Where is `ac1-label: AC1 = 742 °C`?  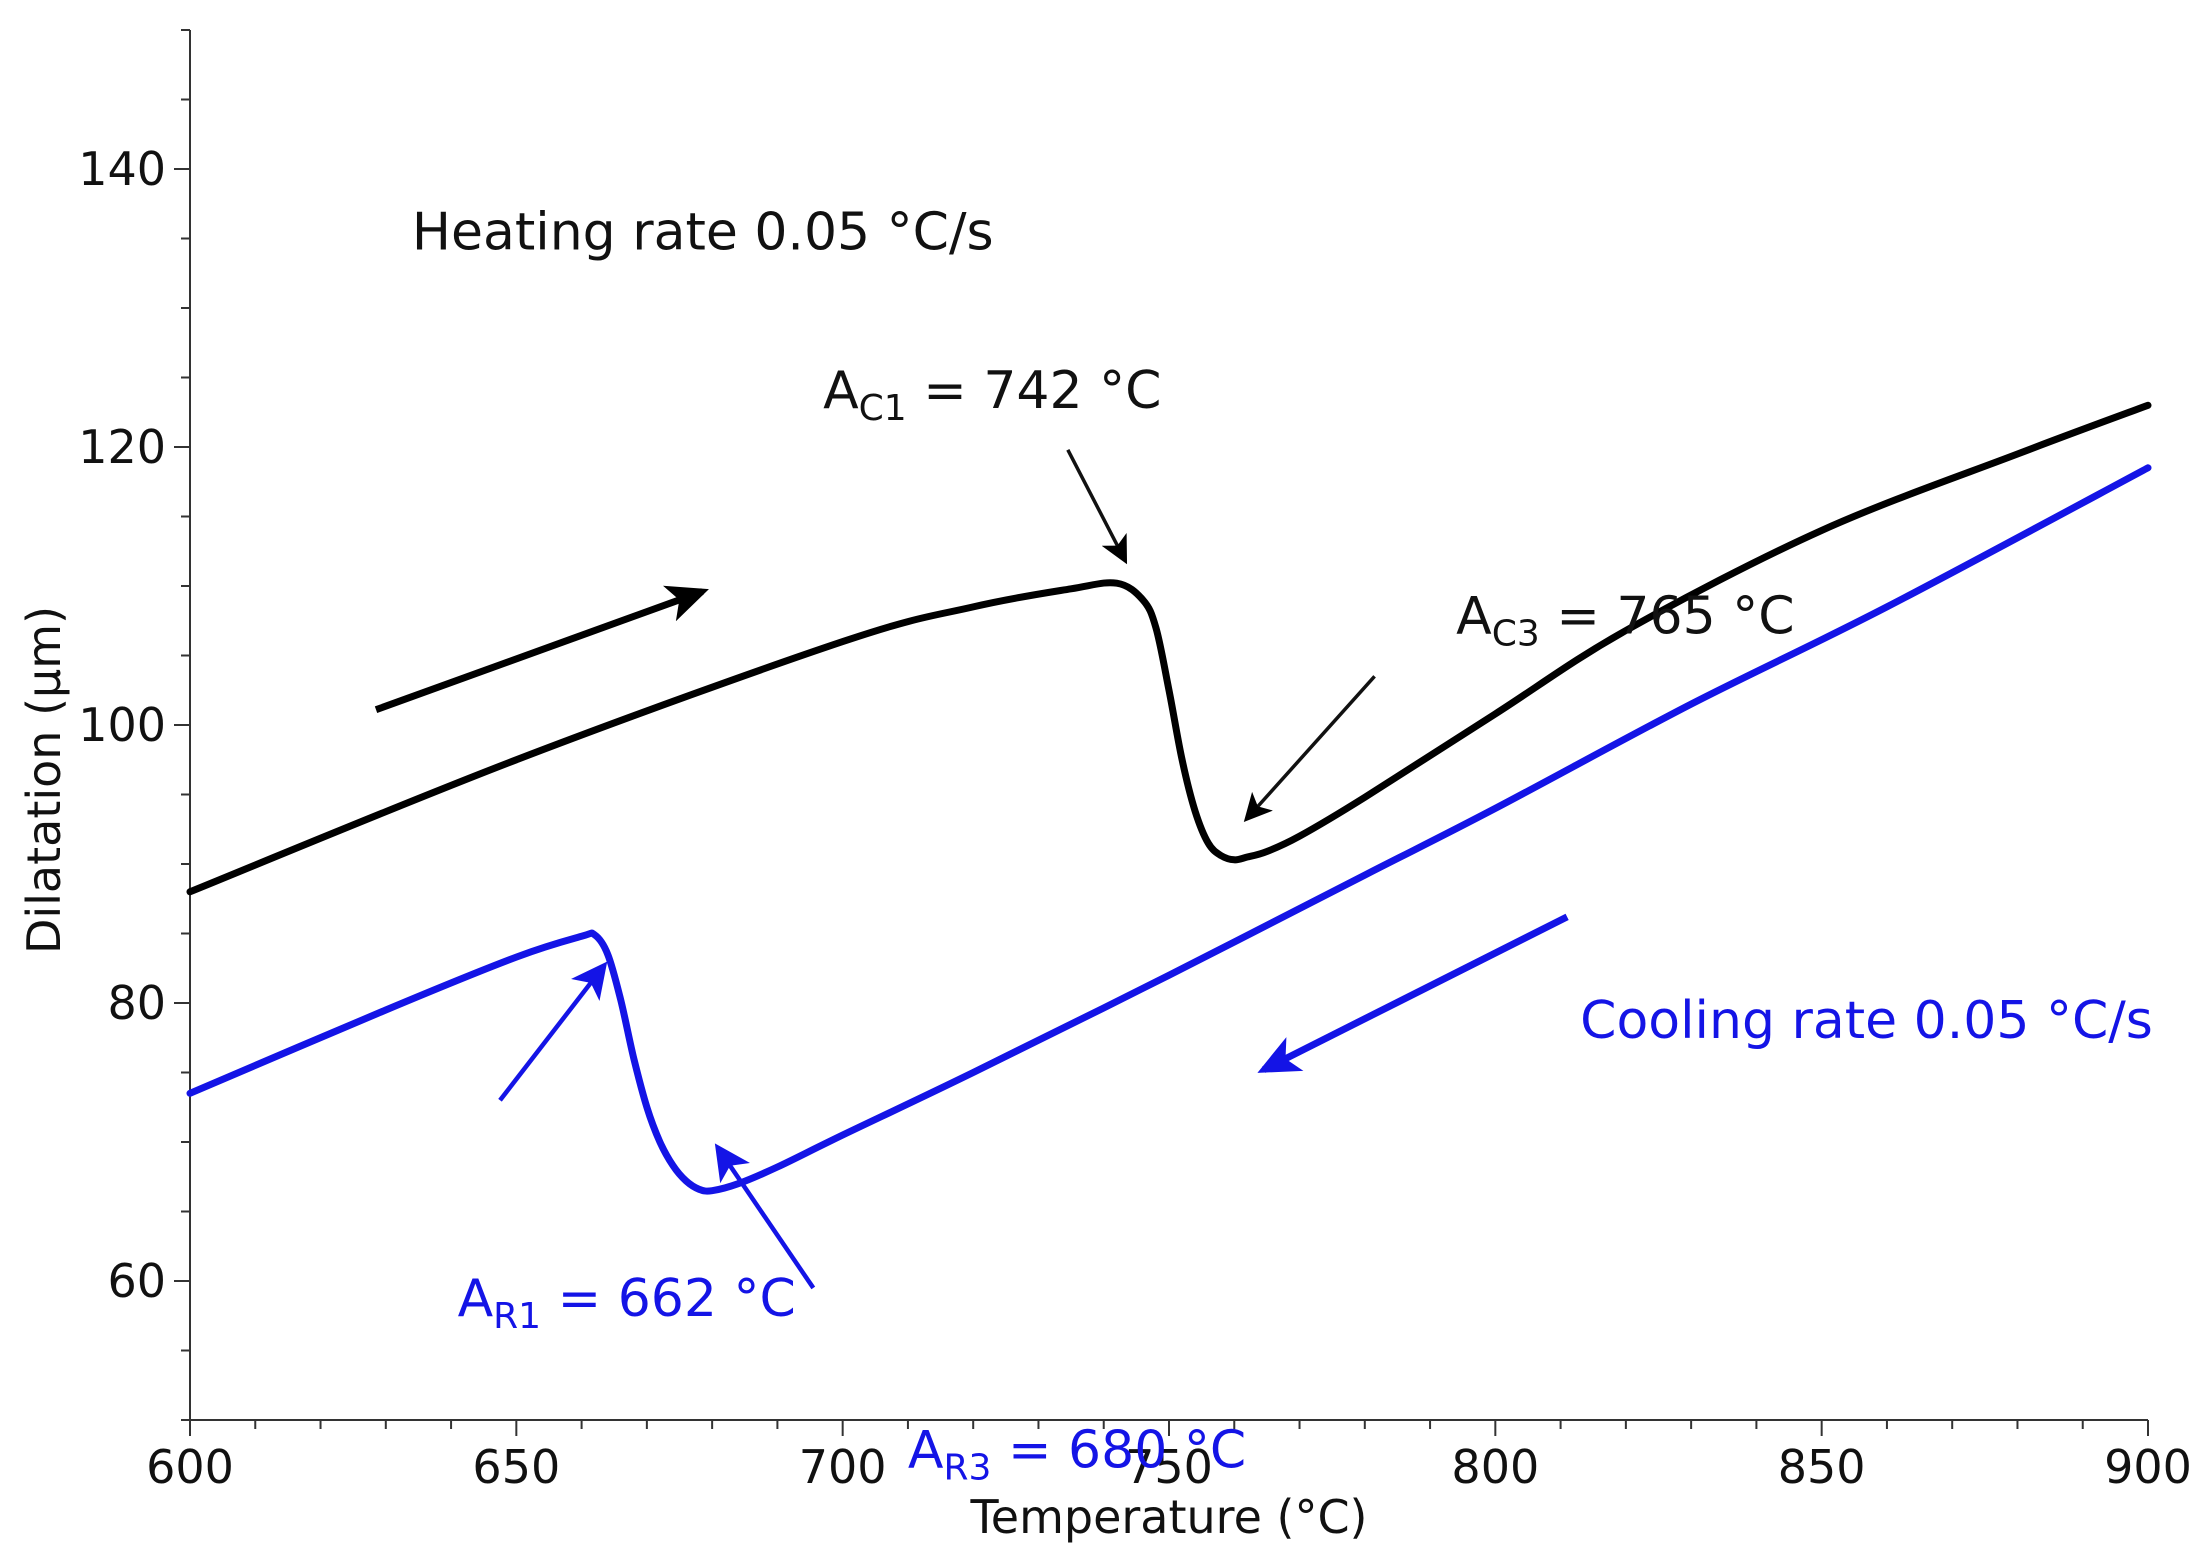
ac1-label: AC1 = 742 °C is located at coordinates (992, 395).